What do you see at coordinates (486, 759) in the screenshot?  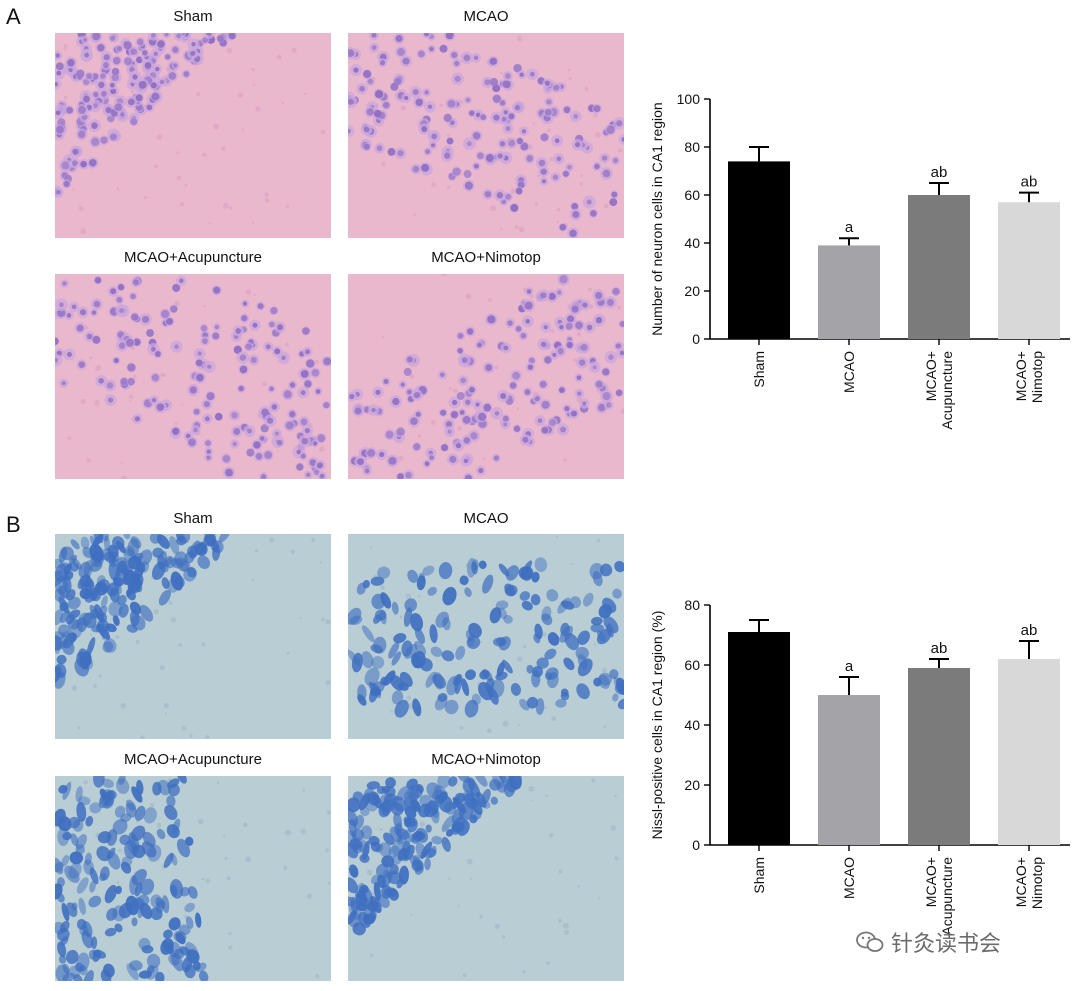 I see `image-label-nimotop-b: MCAO+Nimotop` at bounding box center [486, 759].